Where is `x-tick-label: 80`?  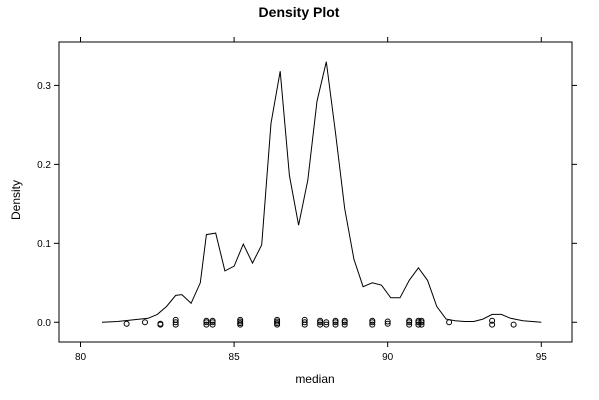
x-tick-label: 80 is located at coordinates (81, 357).